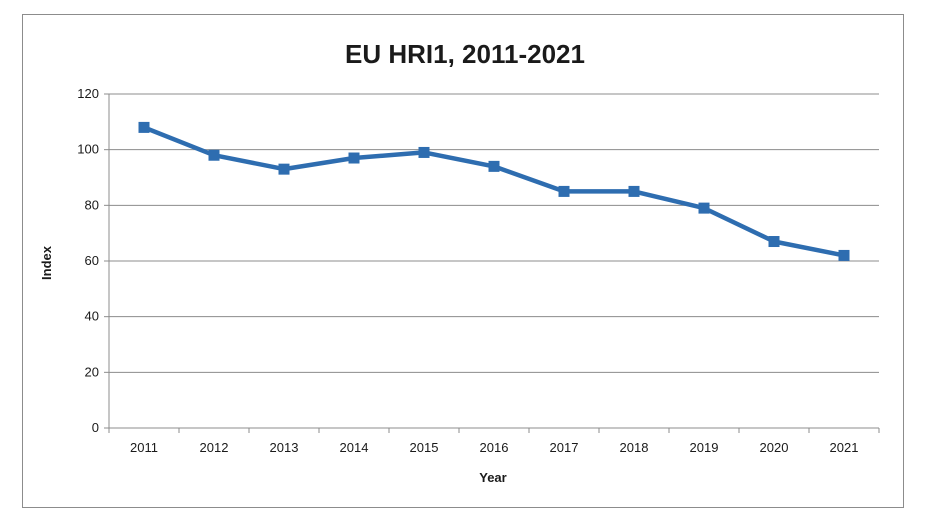 The width and height of the screenshot is (928, 525). What do you see at coordinates (492, 477) in the screenshot?
I see `x-axis-title: Year` at bounding box center [492, 477].